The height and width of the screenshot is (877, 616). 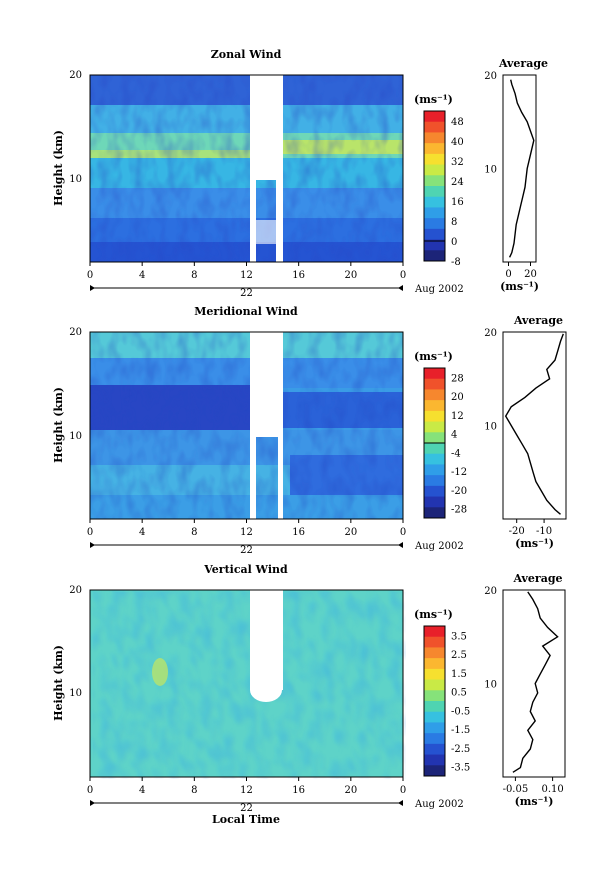 I want to click on colorbar-label: -4, so click(x=456, y=453).